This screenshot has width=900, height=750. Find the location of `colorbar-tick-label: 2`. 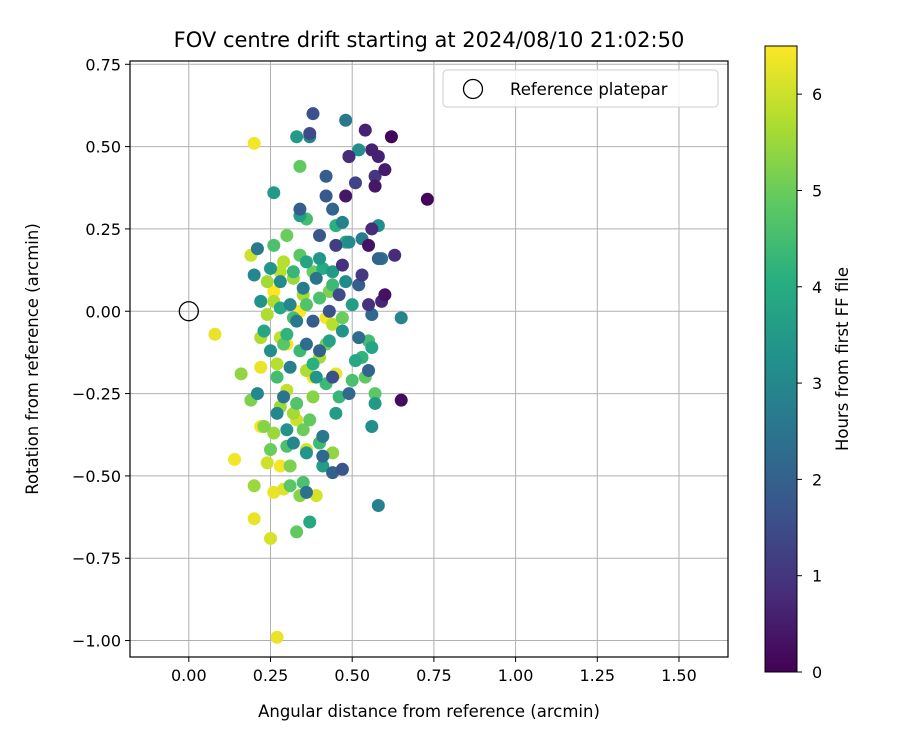

colorbar-tick-label: 2 is located at coordinates (817, 479).